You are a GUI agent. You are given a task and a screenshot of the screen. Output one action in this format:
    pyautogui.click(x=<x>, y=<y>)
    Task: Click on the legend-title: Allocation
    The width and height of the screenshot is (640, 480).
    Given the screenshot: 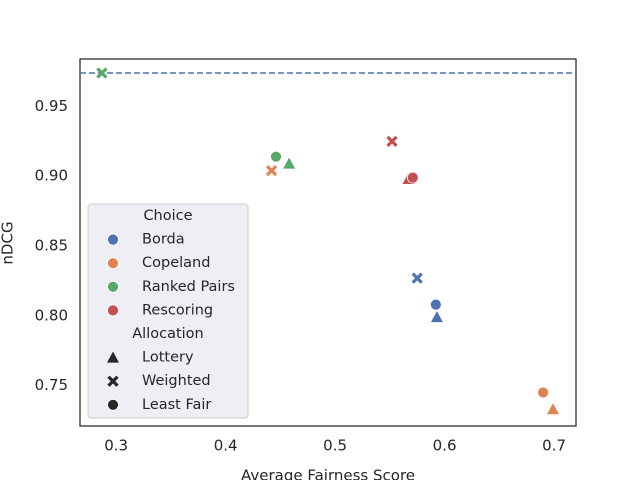 What is the action you would take?
    pyautogui.click(x=167, y=334)
    